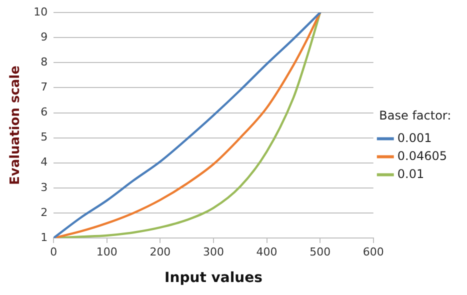 This screenshot has height=295, width=467. Describe the element at coordinates (44, 62) in the screenshot. I see `y-tick-label: 8` at that location.